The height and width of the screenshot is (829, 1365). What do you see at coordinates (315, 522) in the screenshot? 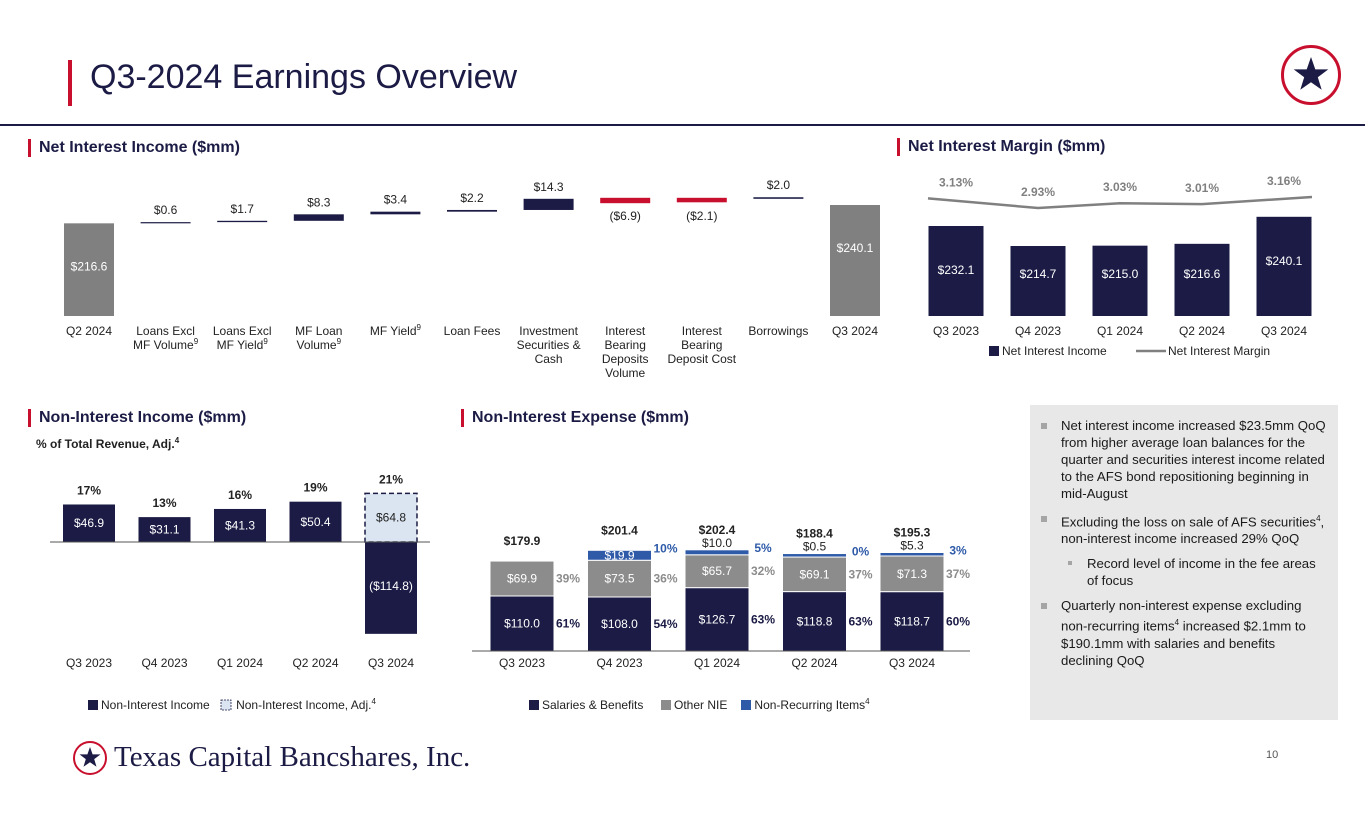
I see `nonii-bar-label: $50.4` at bounding box center [315, 522].